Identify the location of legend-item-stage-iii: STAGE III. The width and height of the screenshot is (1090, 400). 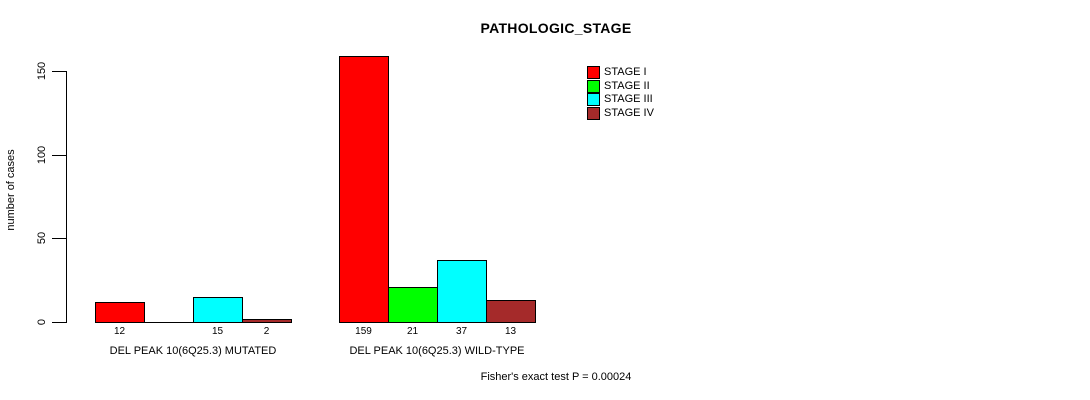
(620, 100).